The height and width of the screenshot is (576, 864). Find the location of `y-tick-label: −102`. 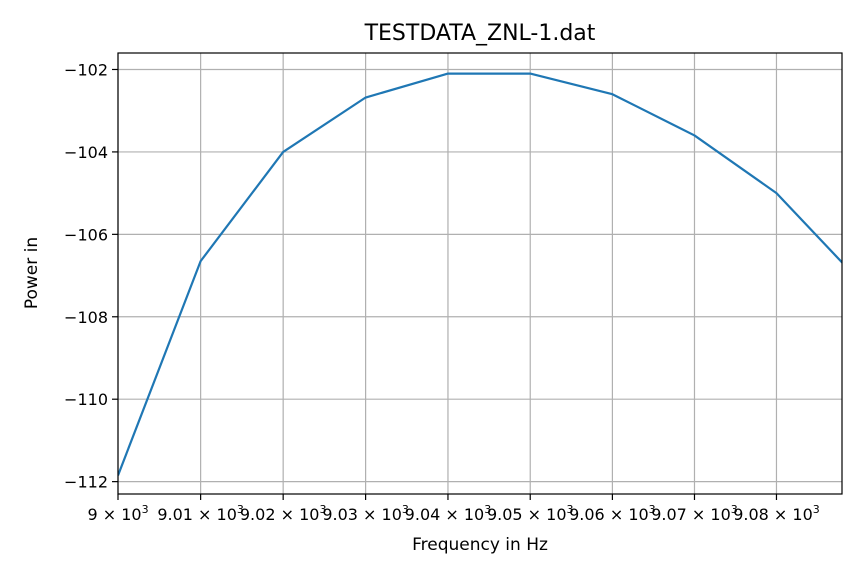

y-tick-label: −102 is located at coordinates (86, 69).